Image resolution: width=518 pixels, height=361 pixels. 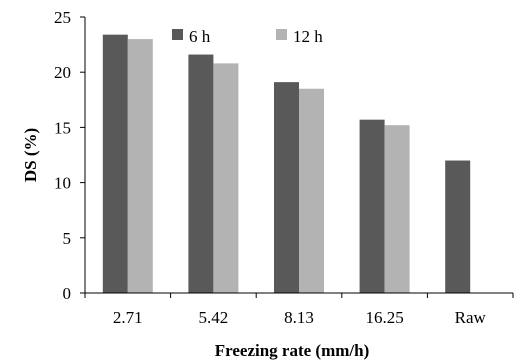 What do you see at coordinates (384, 317) in the screenshot?
I see `x-tick-label: 16.25` at bounding box center [384, 317].